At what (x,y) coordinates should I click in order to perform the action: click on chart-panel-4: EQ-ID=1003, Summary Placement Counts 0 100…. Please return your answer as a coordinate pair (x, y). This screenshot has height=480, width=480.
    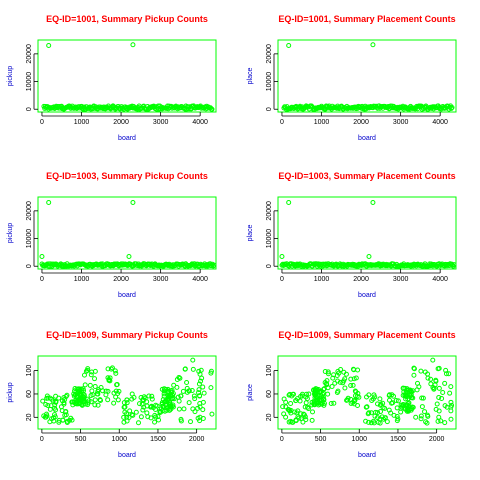
    Looking at the image, I should click on (352, 235).